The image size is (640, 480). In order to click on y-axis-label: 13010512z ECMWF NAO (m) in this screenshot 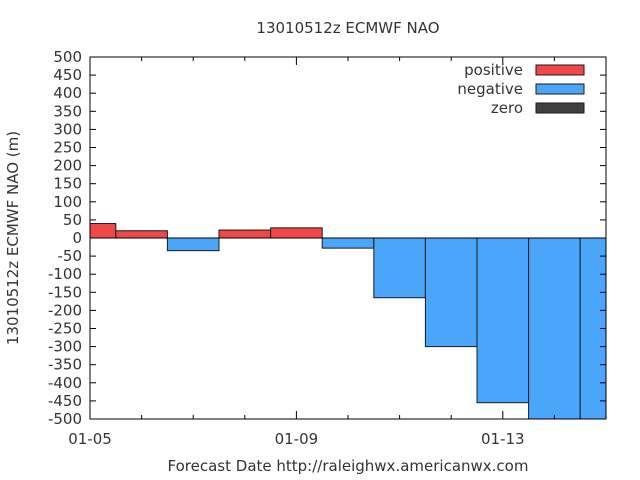, I will do `click(13, 238)`.